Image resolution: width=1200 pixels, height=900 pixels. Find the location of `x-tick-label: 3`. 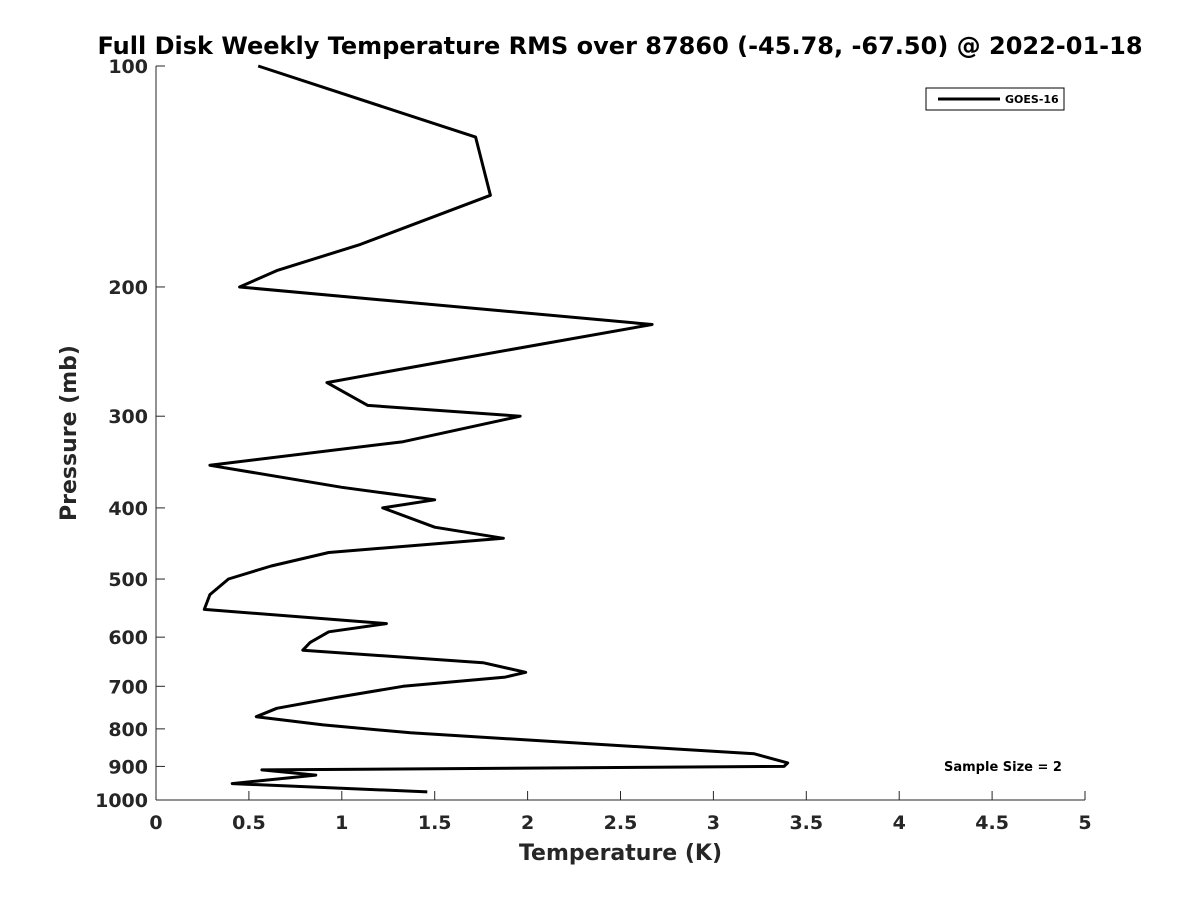

x-tick-label: 3 is located at coordinates (713, 823).